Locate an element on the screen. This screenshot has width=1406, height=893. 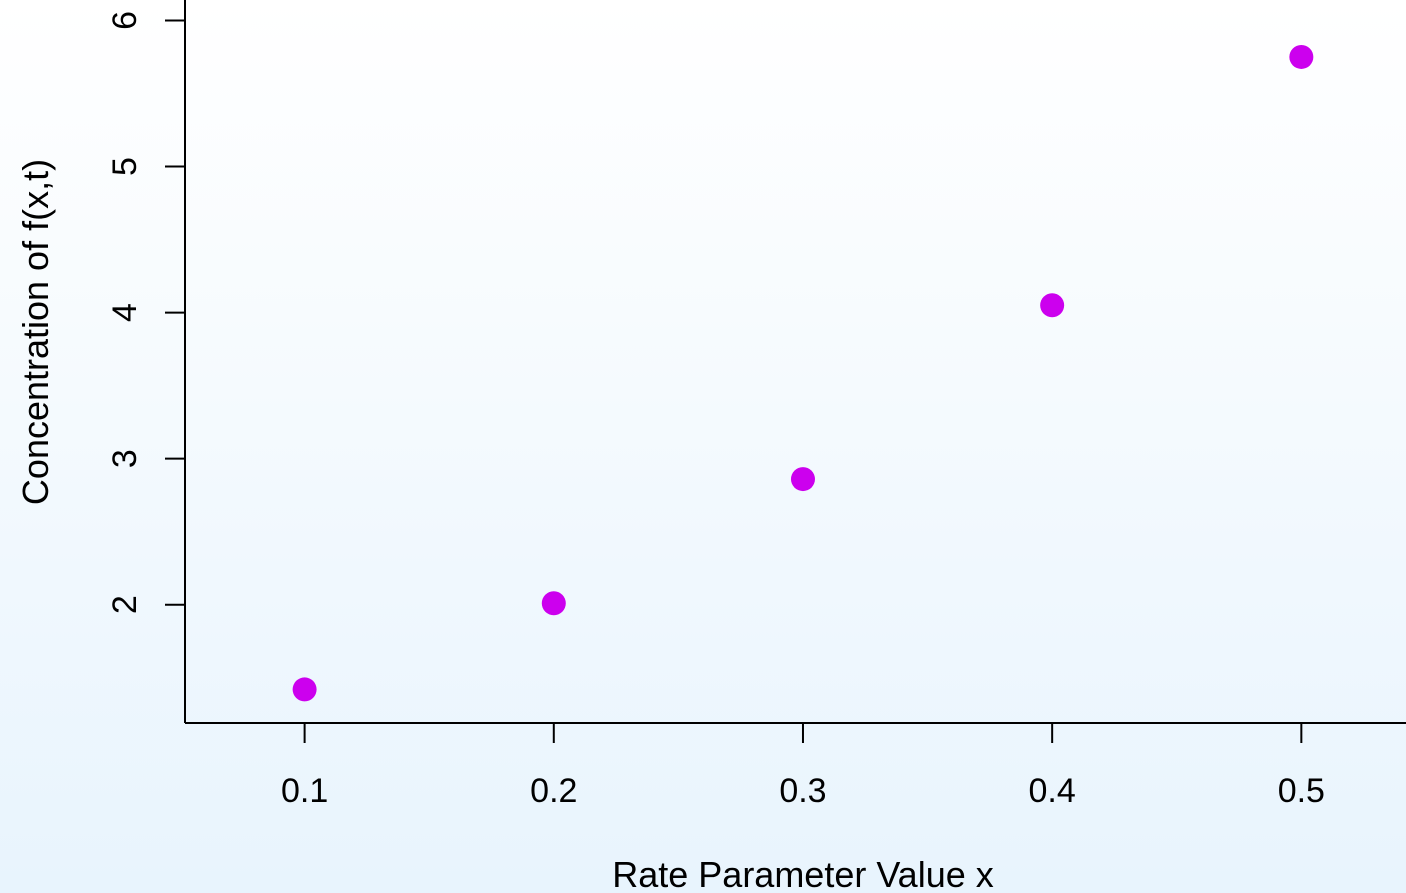
y-tick-label: 4 is located at coordinates (125, 312).